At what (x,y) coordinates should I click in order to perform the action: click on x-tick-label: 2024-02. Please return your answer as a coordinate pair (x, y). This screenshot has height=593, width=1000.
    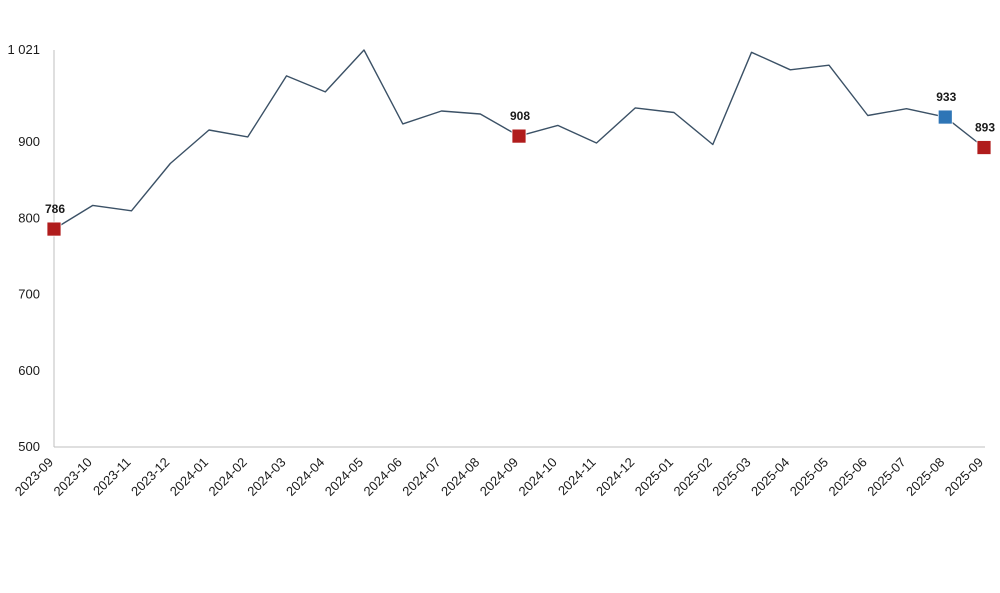
    Looking at the image, I should click on (228, 477).